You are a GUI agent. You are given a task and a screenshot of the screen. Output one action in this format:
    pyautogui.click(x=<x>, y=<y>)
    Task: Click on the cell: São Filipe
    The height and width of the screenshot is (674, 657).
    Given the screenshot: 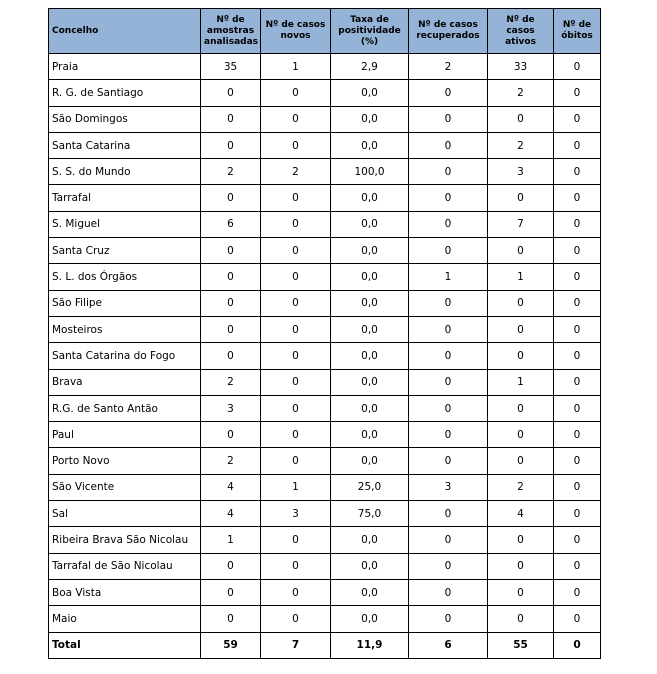 What is the action you would take?
    pyautogui.click(x=124, y=303)
    